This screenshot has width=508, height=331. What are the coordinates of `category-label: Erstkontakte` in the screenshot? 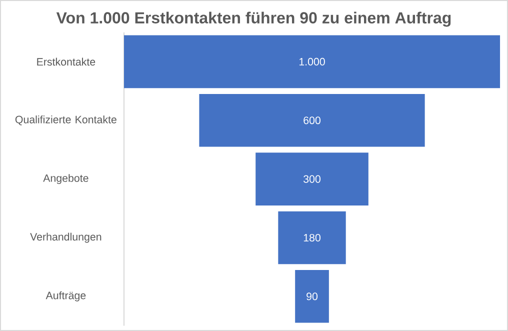 It's located at (66, 62).